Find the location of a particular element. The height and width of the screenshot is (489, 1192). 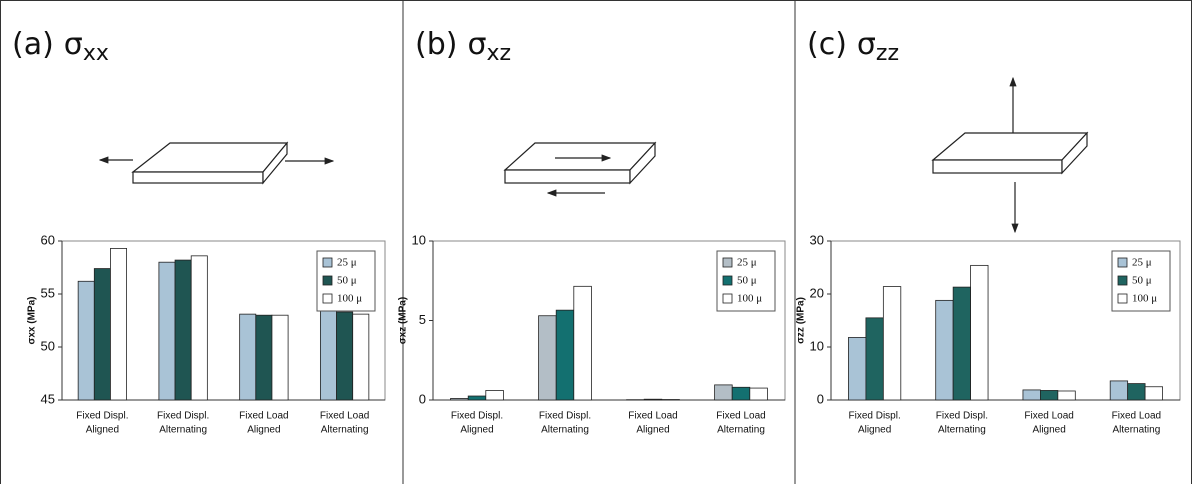

y-tick-label: 20 is located at coordinates (817, 292).